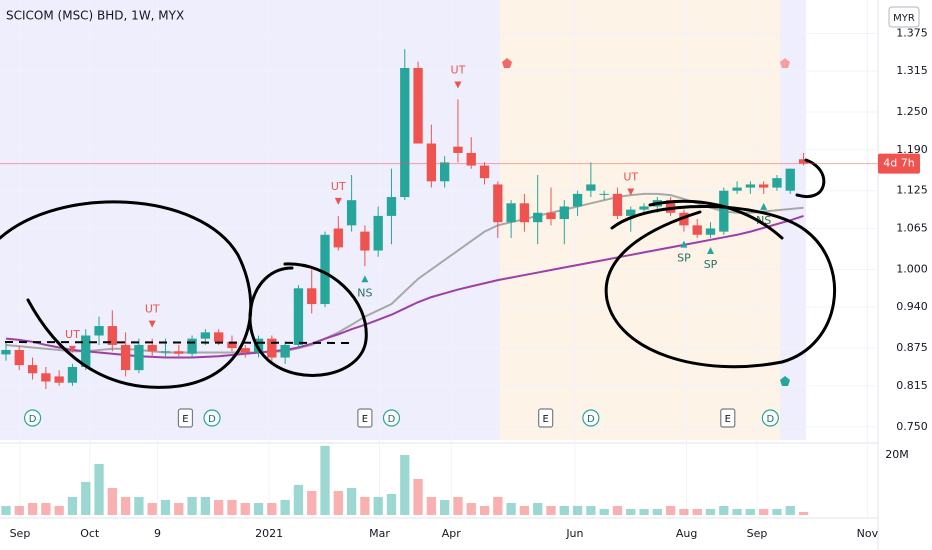 The image size is (932, 550). I want to click on y-tick-label: 1.315, so click(912, 70).